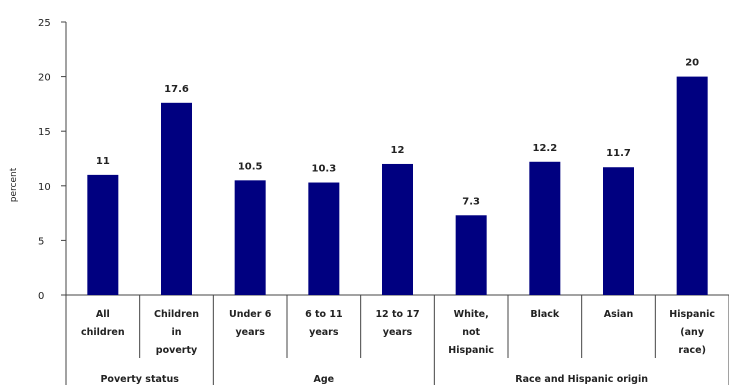 Image resolution: width=729 pixels, height=385 pixels. Describe the element at coordinates (692, 63) in the screenshot. I see `value-label: 20` at that location.